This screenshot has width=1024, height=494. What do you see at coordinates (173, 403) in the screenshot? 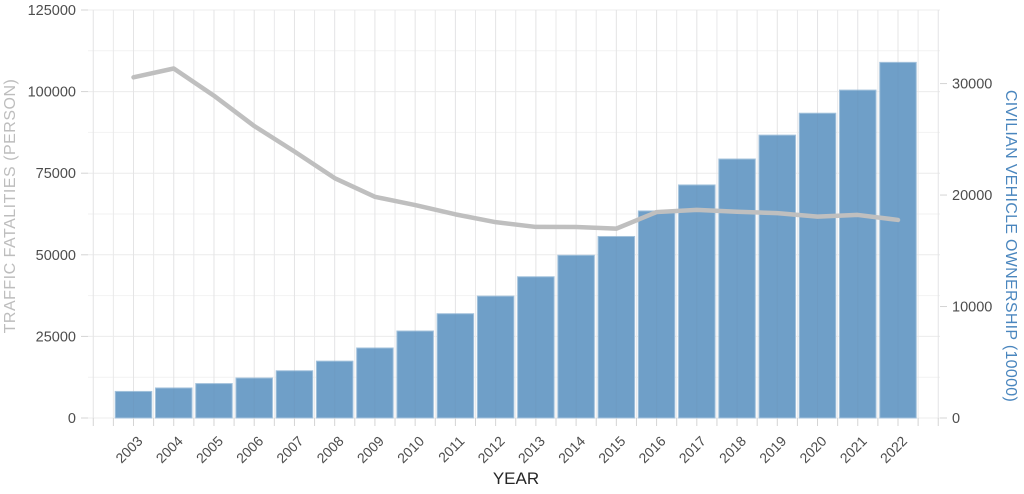
I see `bar-2004` at bounding box center [173, 403].